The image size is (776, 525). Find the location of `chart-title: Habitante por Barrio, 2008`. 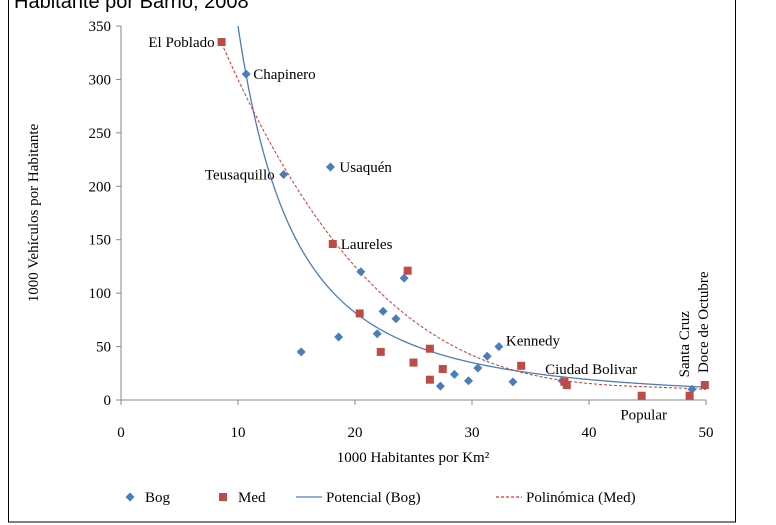

chart-title: Habitante por Barrio, 2008 is located at coordinates (131, 6).